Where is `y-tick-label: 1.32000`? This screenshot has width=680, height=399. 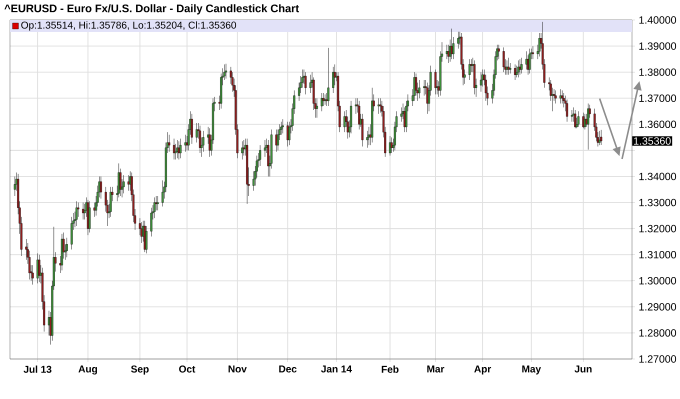
y-tick-label: 1.32000 is located at coordinates (657, 228).